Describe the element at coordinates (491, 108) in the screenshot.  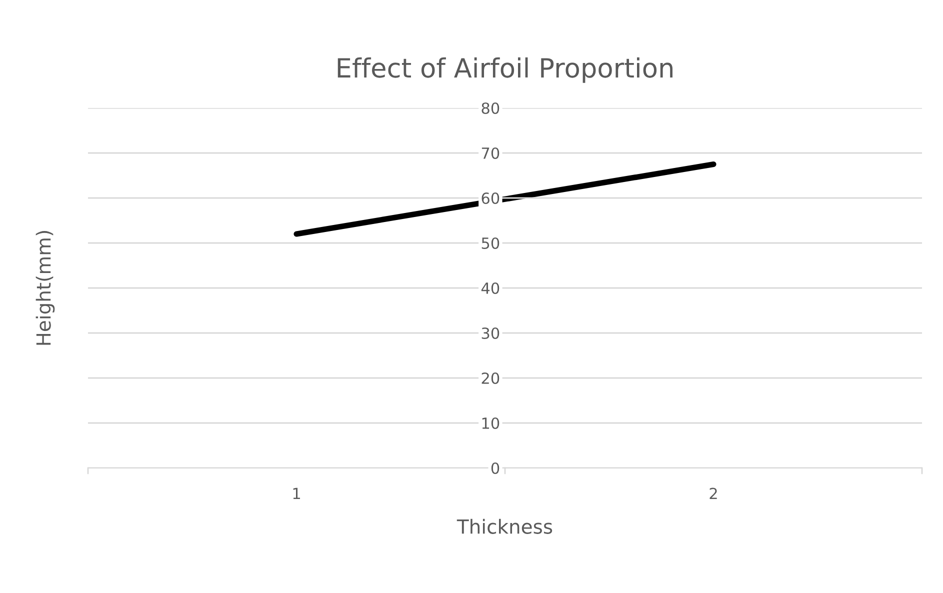
I see `y-tick-label: 80` at that location.